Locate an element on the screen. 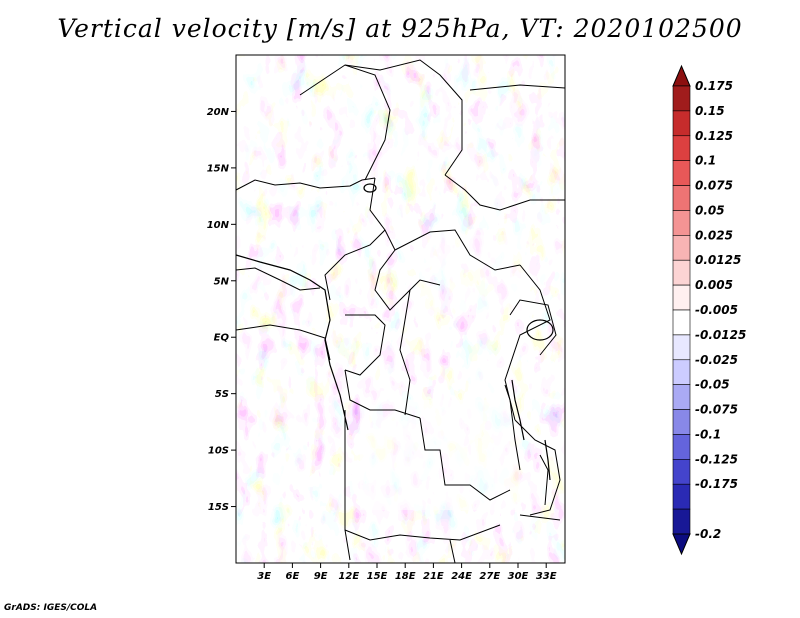 This screenshot has height=618, width=800. lake-malawi is located at coordinates (547, 460).